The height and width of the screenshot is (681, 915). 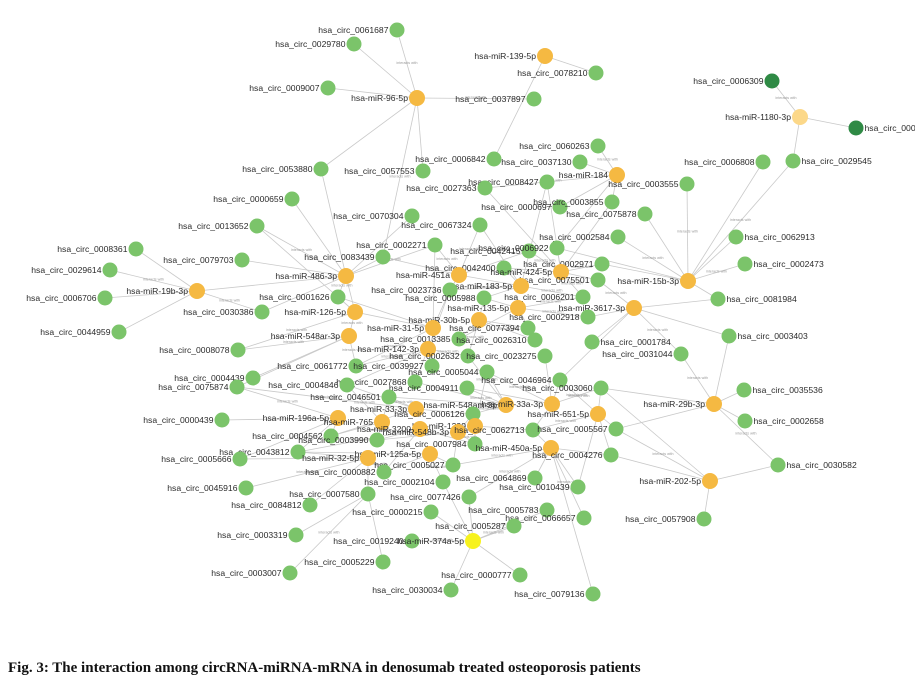 What do you see at coordinates (388, 98) in the screenshot?
I see `node-m96: hsa-miR-96-5p` at bounding box center [388, 98].